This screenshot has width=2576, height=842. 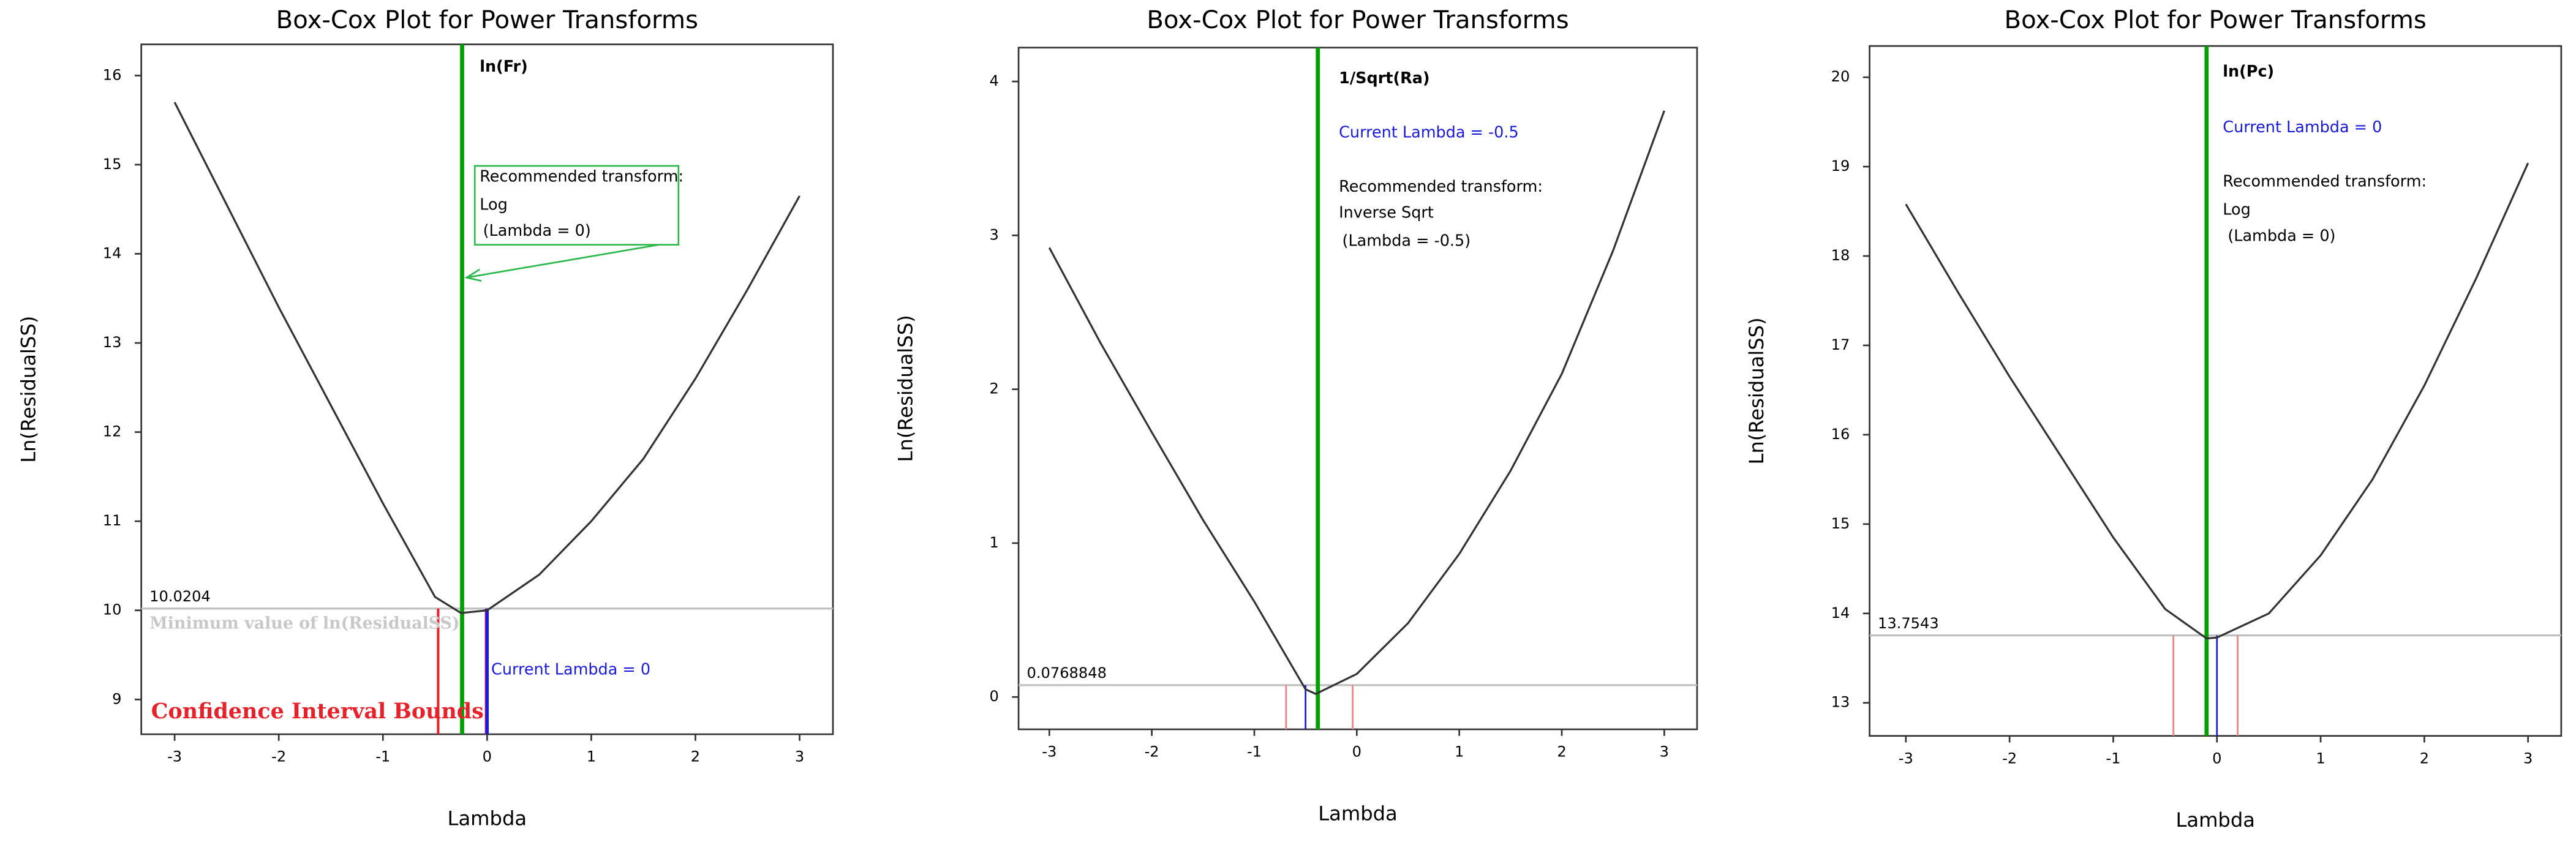 I want to click on minimum-value-label: 13.7543, so click(x=1909, y=623).